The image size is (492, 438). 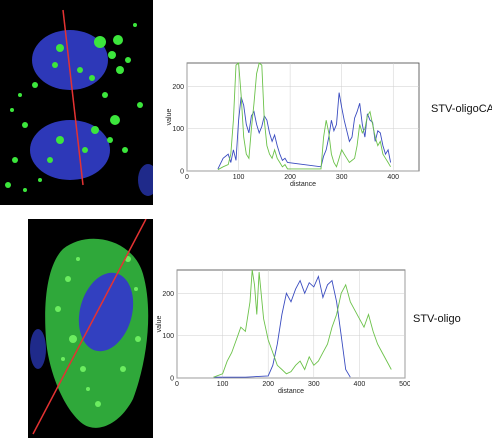 I want to click on signal-speckles, so click(x=98, y=331).